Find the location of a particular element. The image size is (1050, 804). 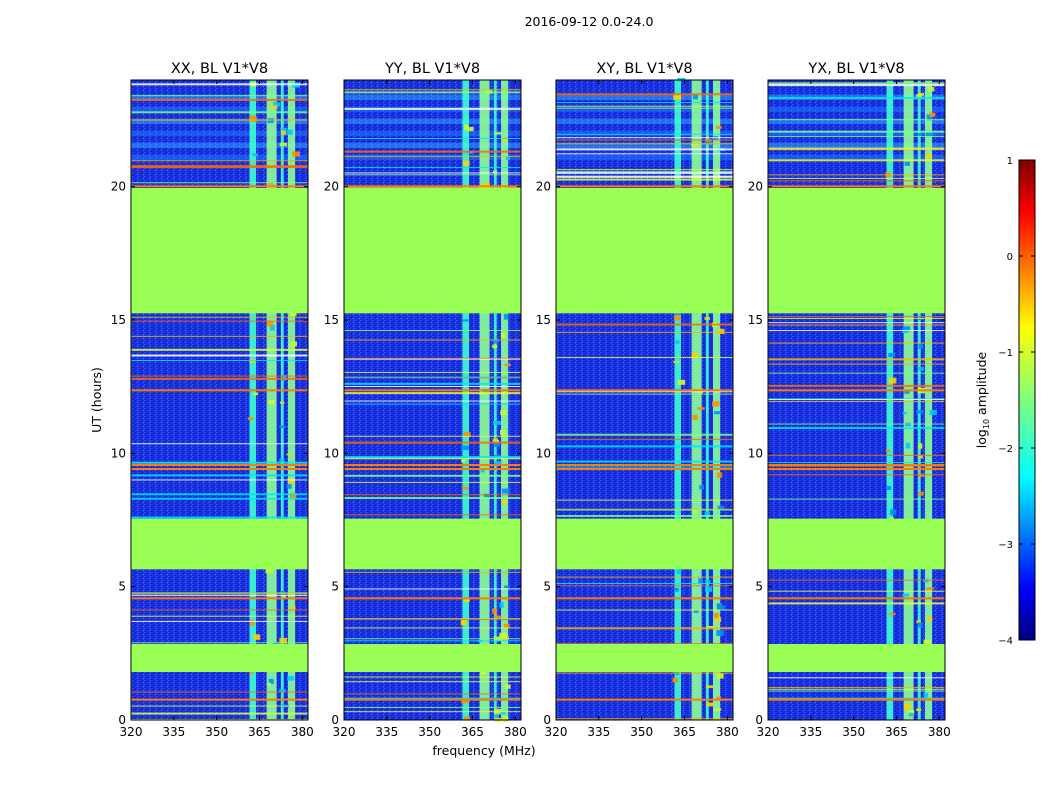

x-tick-label: 335 is located at coordinates (173, 732).